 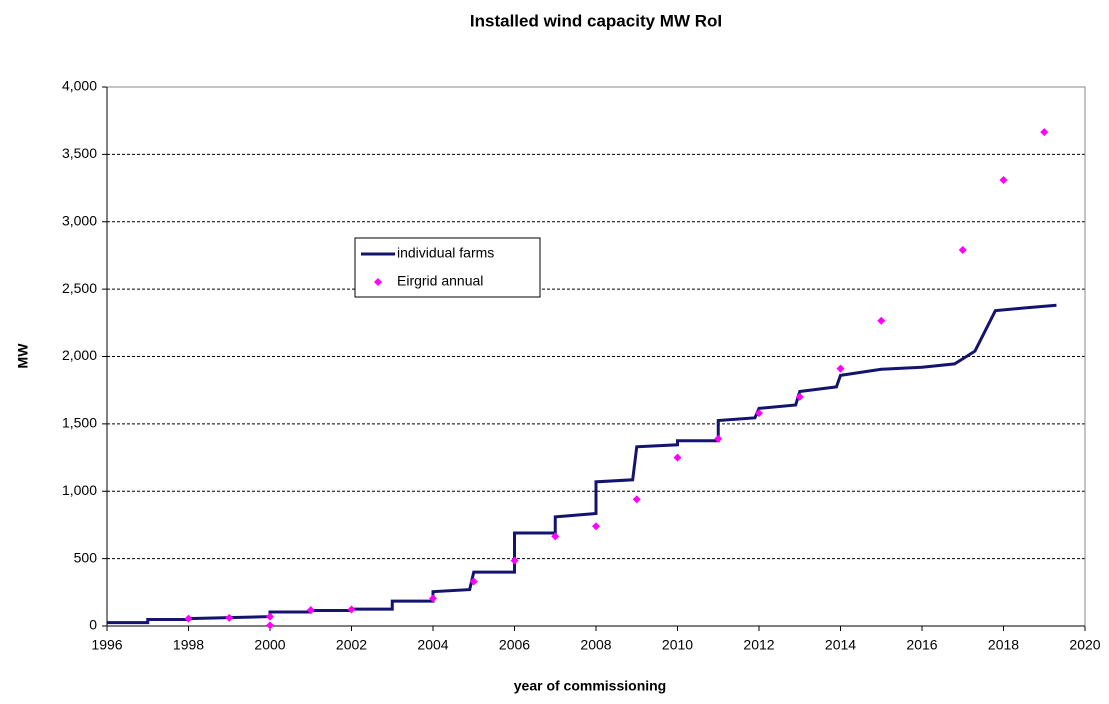 I want to click on x-tick-label: 1998, so click(x=188, y=645).